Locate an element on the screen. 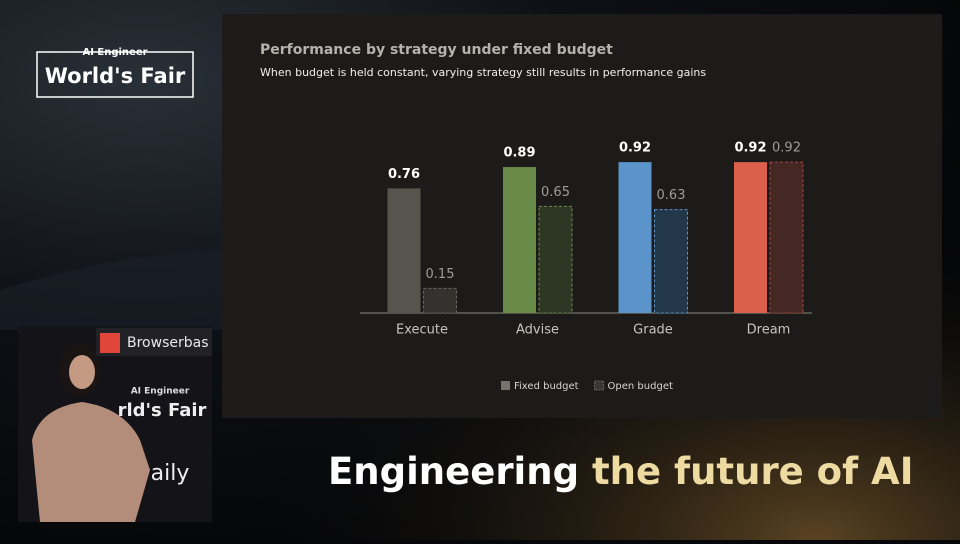  video-sign: Browserbas is located at coordinates (168, 343).